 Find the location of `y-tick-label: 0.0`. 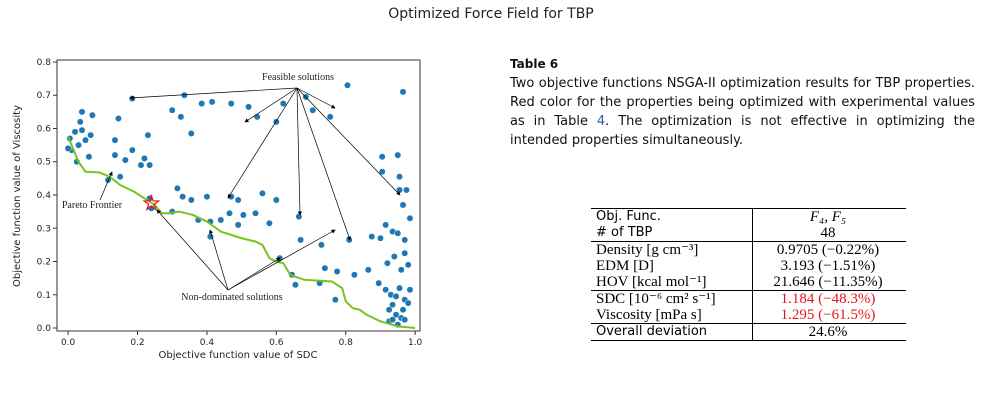

y-tick-label: 0.0 is located at coordinates (44, 329).